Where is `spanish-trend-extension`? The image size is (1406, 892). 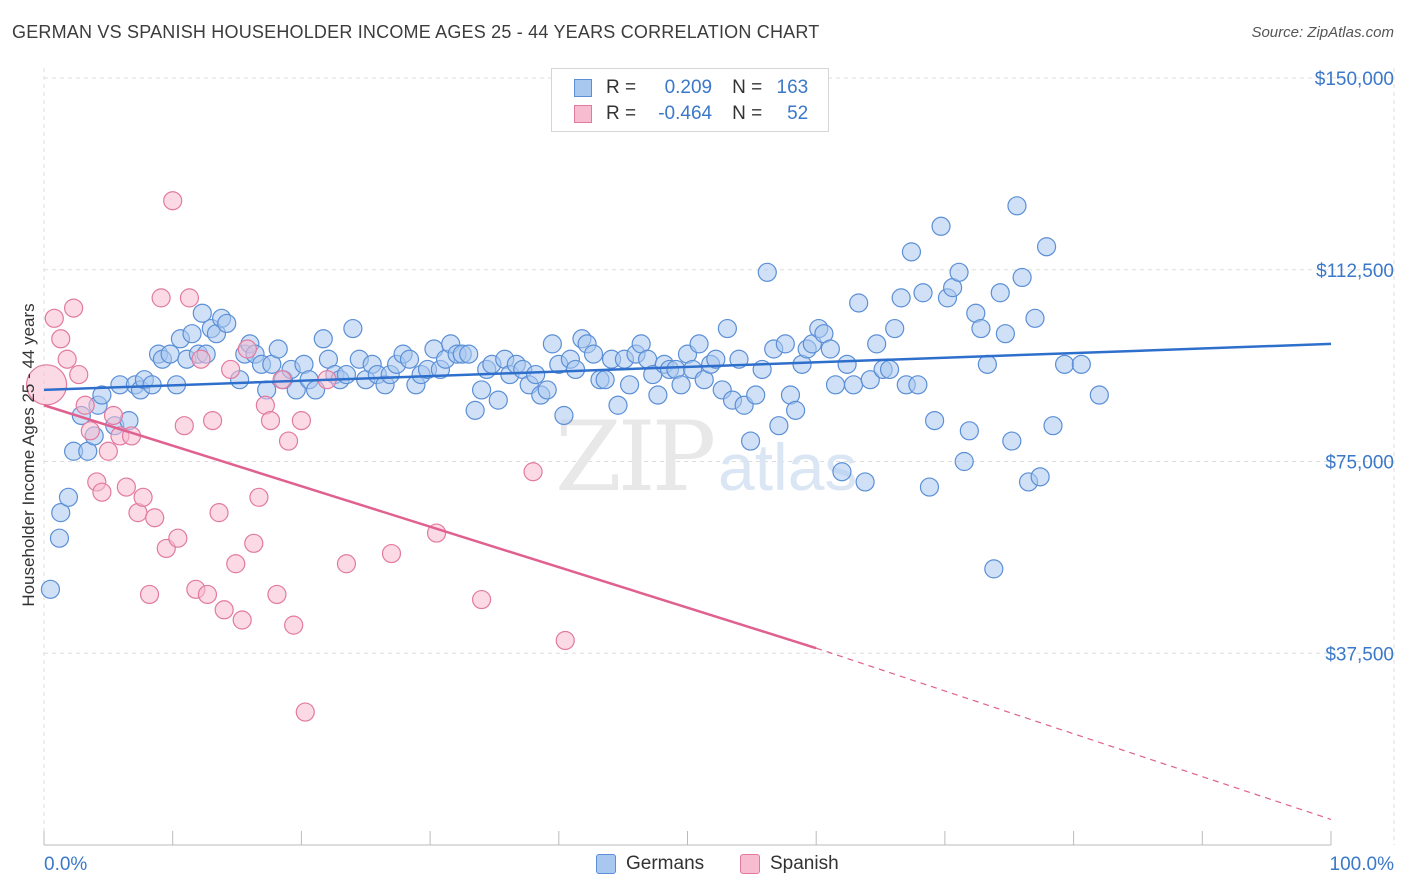 spanish-trend-extension is located at coordinates (1074, 734).